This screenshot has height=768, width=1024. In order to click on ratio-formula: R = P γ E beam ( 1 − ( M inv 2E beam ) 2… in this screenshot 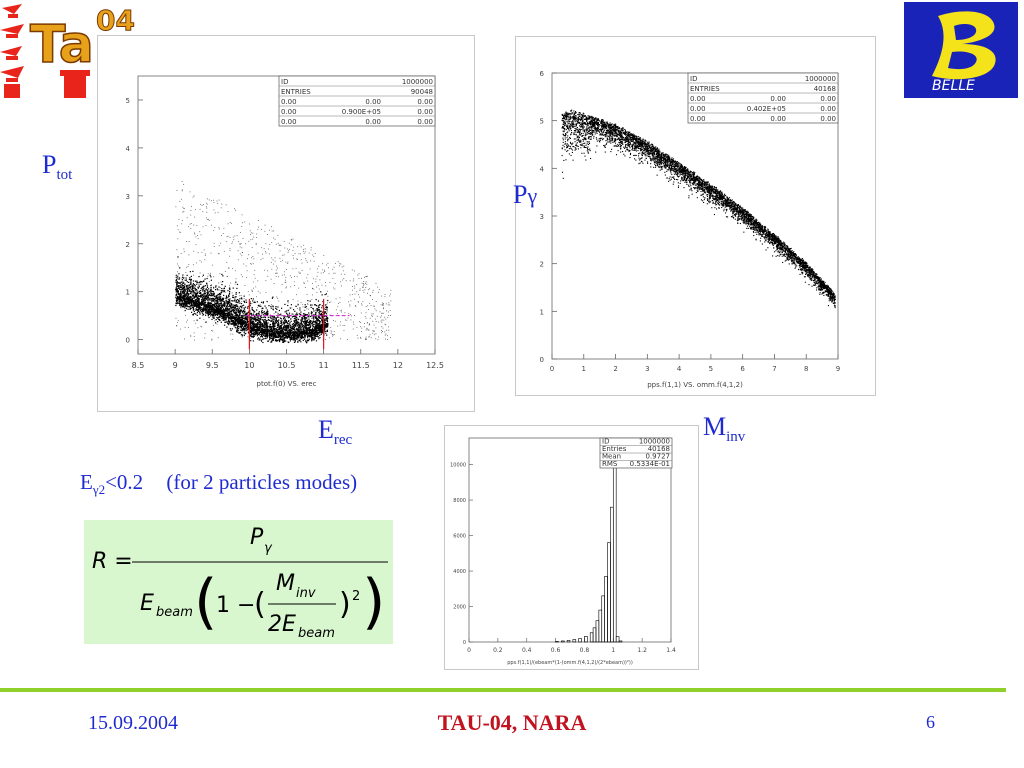, I will do `click(238, 582)`.